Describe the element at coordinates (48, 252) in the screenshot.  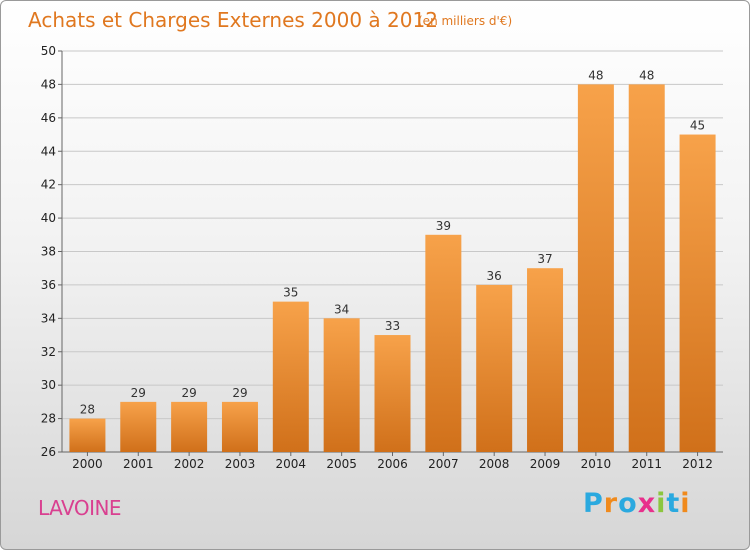
I see `y-tick-label: 38` at that location.